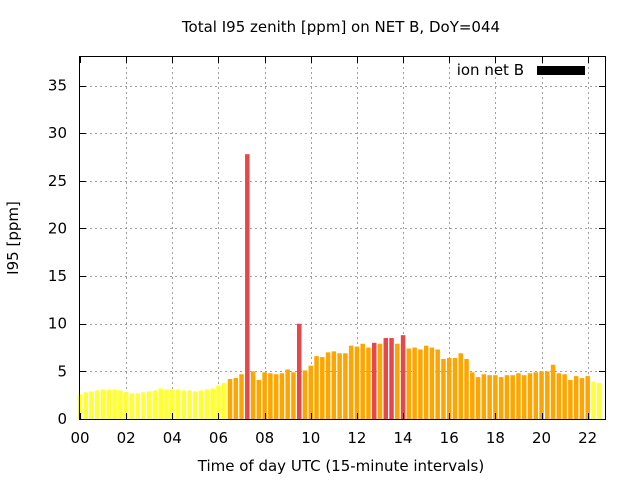  What do you see at coordinates (561, 70) in the screenshot?
I see `legend-swatch` at bounding box center [561, 70].